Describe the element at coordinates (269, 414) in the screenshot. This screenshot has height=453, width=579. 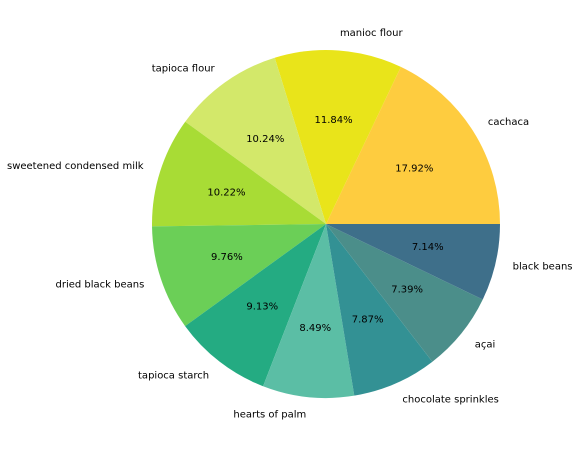
I see `pie-category-label: hearts of palm` at that location.